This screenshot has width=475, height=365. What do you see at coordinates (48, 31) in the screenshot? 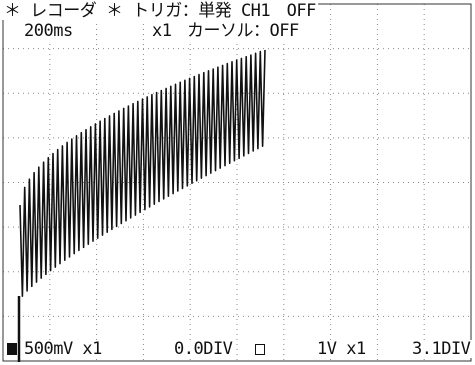
I see `timebase-readout: 200ms` at bounding box center [48, 31].